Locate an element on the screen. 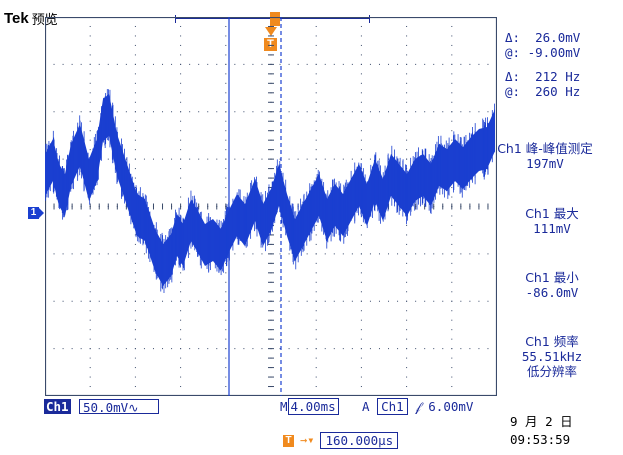 The height and width of the screenshot is (455, 623). ch1-tag: Ch1 is located at coordinates (57, 406).